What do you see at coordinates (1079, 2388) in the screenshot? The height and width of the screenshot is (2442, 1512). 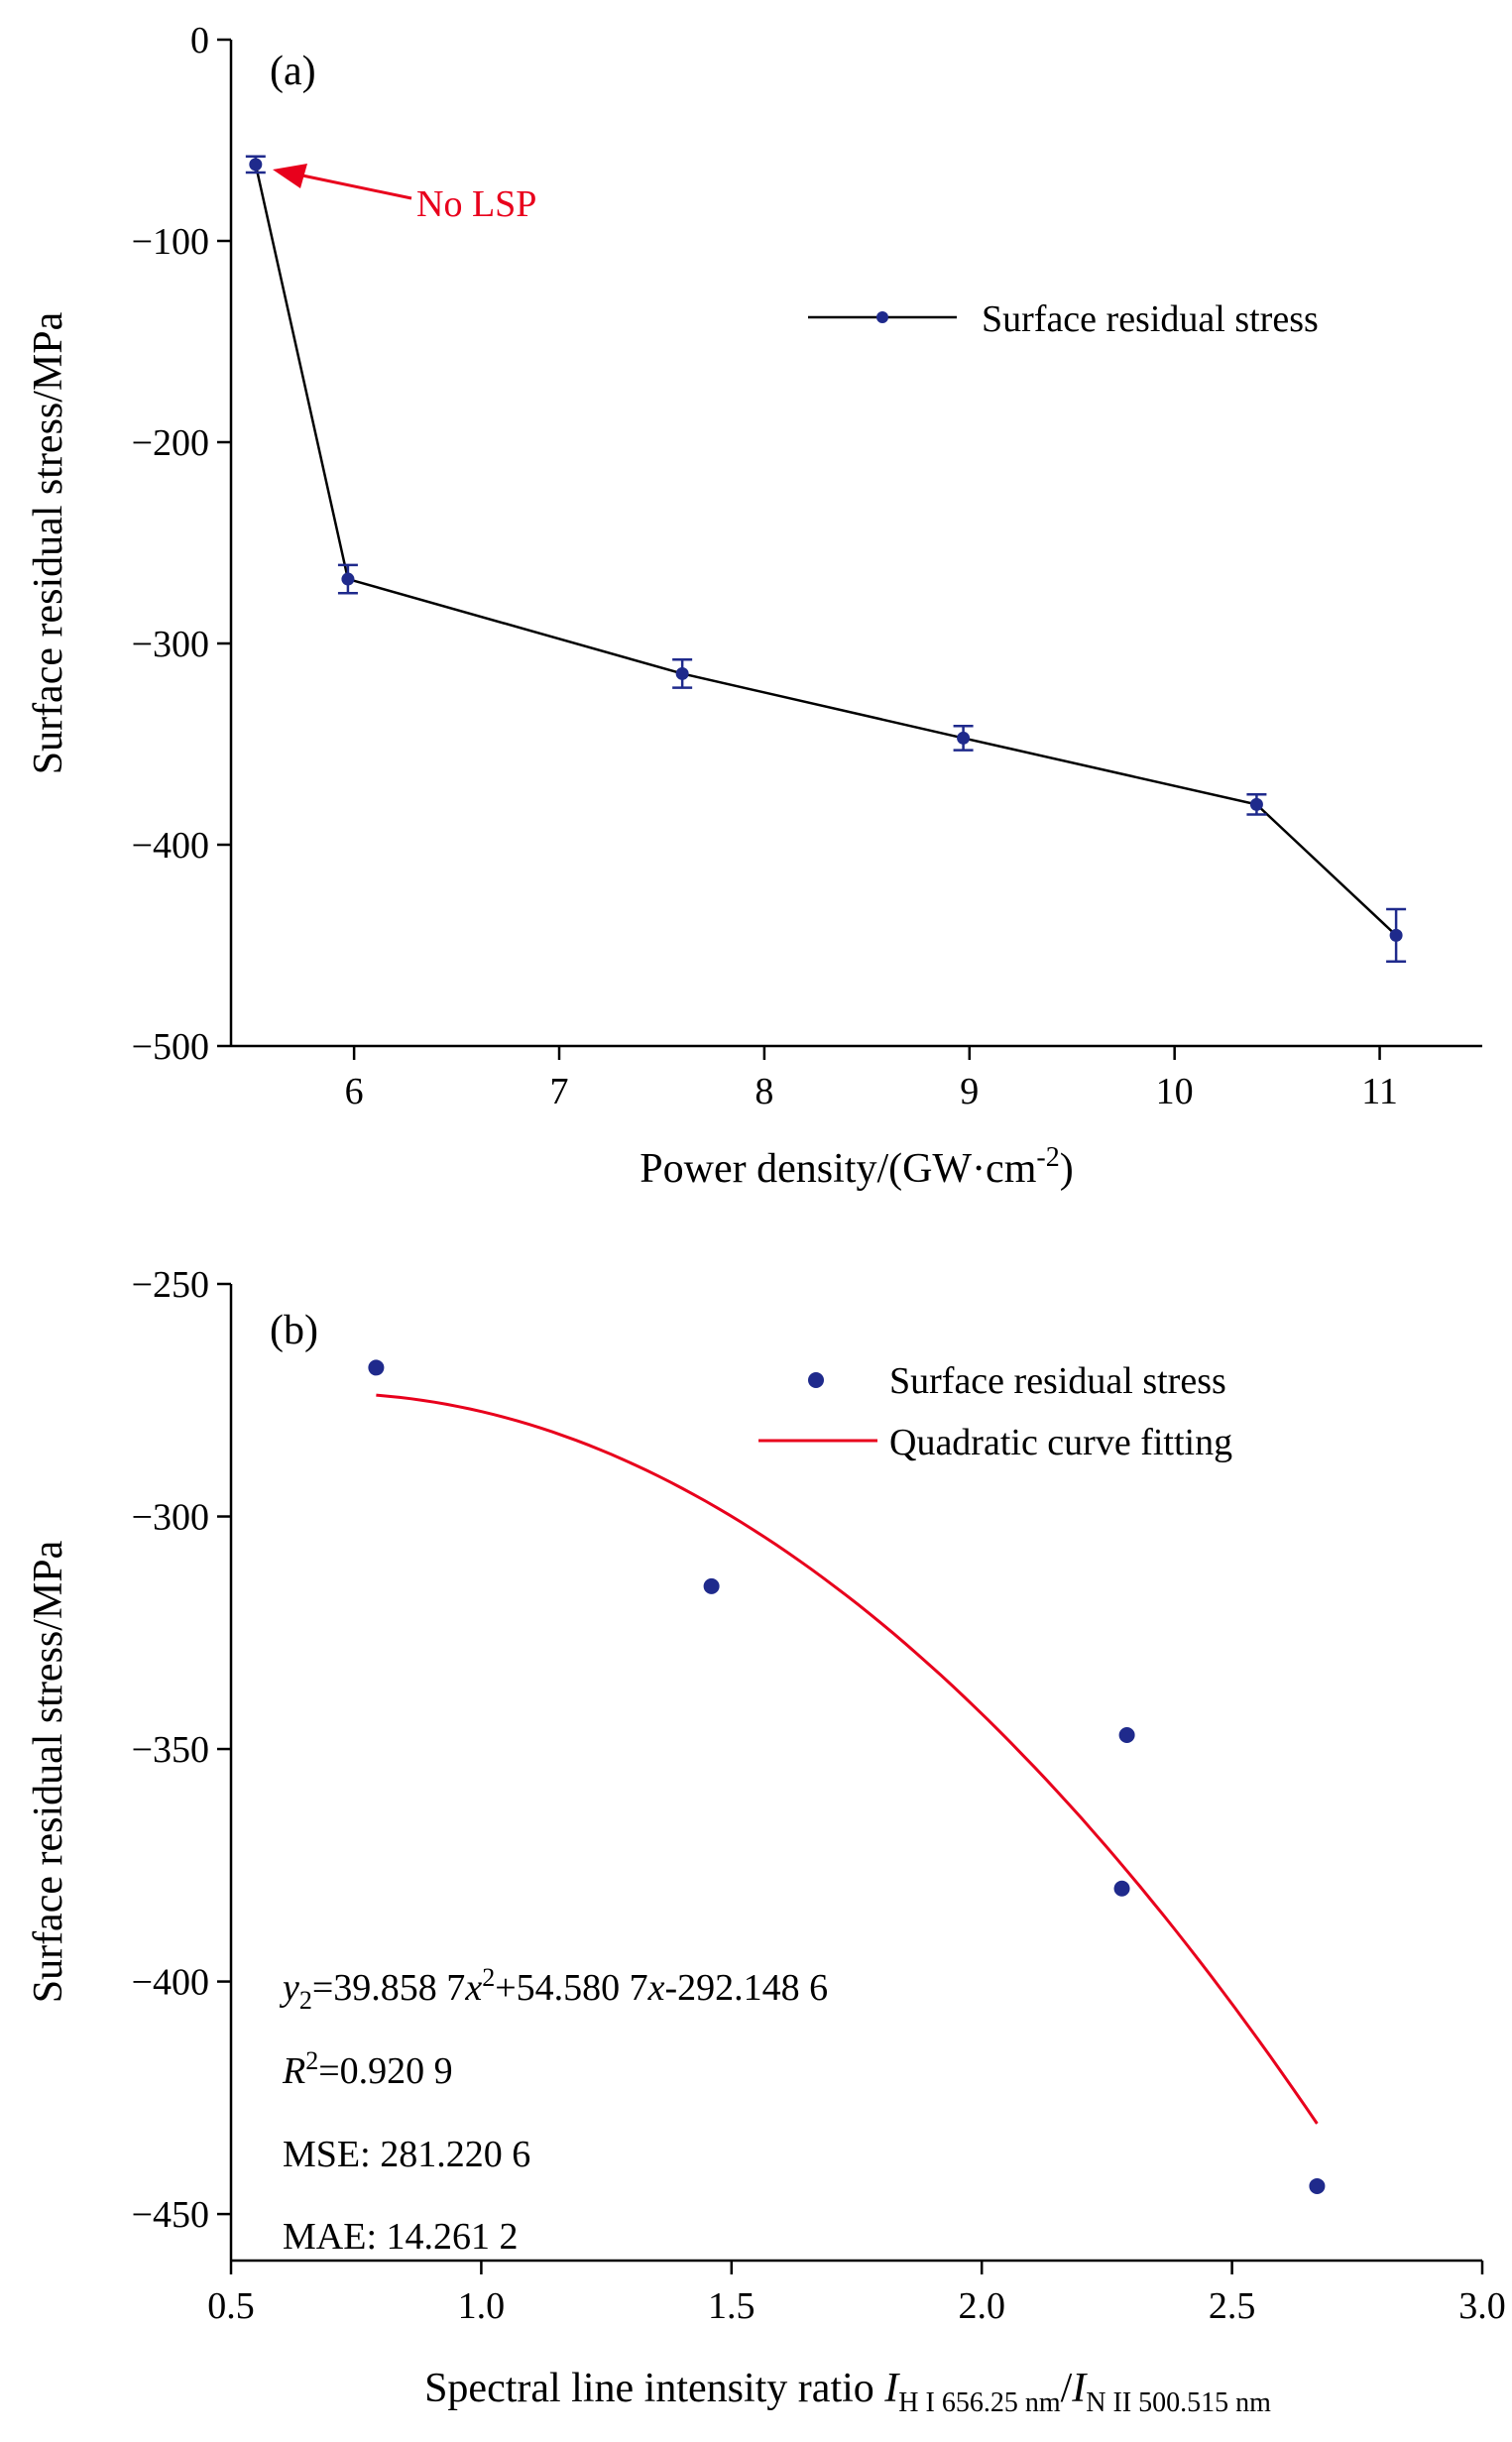 I see `x-axis-label-b-I2: I` at bounding box center [1079, 2388].